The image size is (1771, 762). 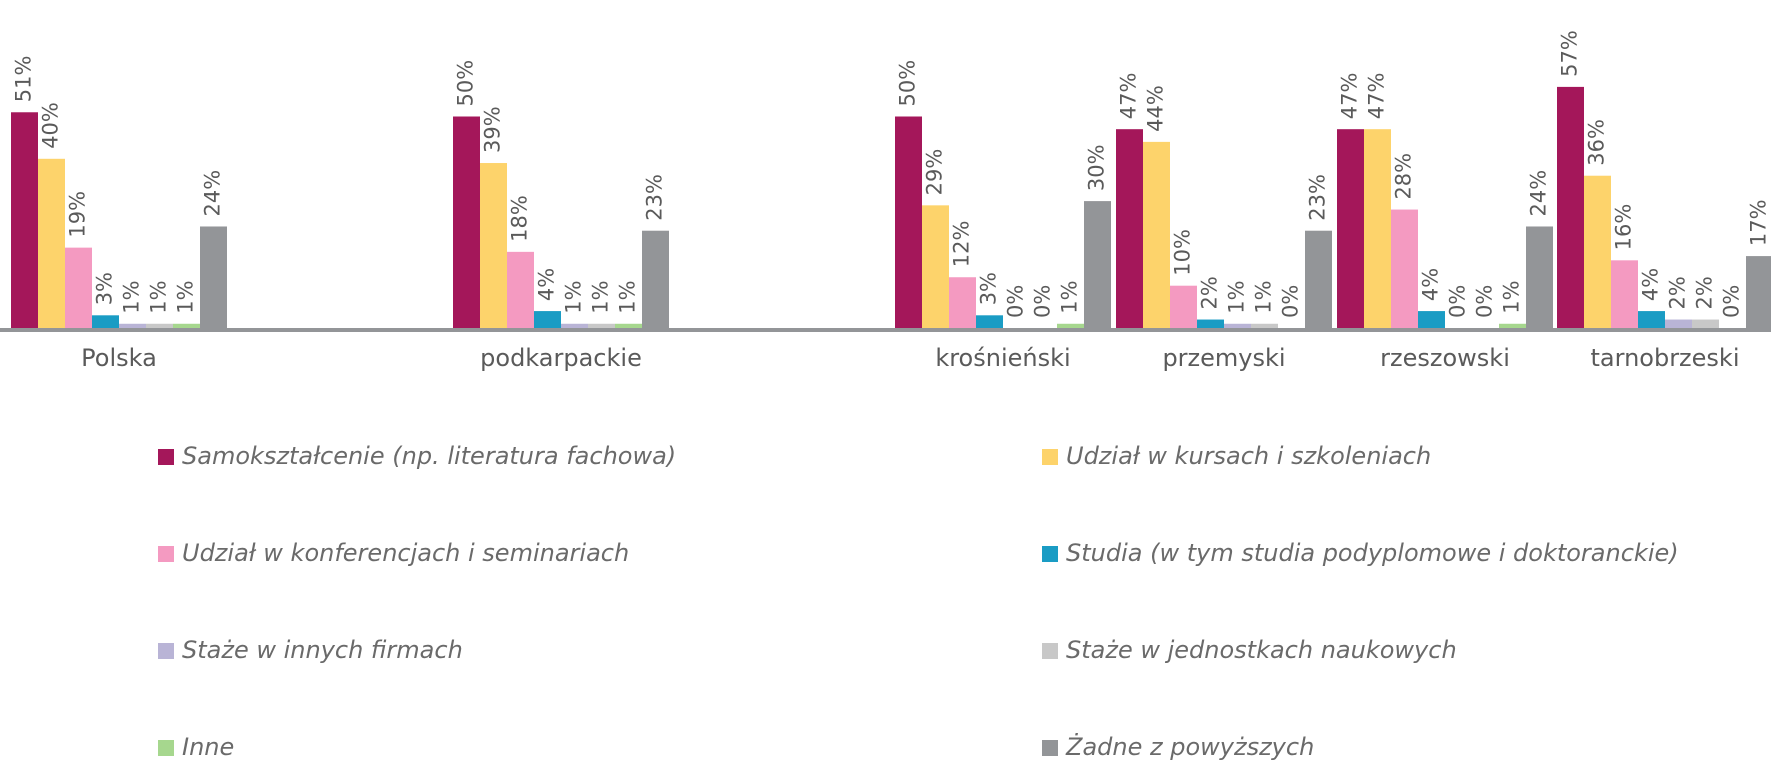 What do you see at coordinates (1404, 176) in the screenshot?
I see `value-label: 28%` at bounding box center [1404, 176].